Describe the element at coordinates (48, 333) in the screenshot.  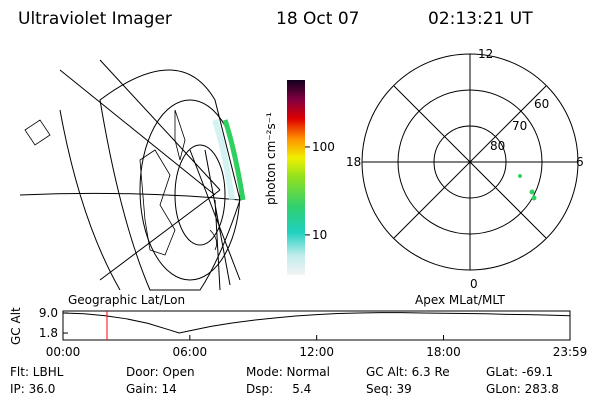
I see `y-tick-label: 1.8` at that location.